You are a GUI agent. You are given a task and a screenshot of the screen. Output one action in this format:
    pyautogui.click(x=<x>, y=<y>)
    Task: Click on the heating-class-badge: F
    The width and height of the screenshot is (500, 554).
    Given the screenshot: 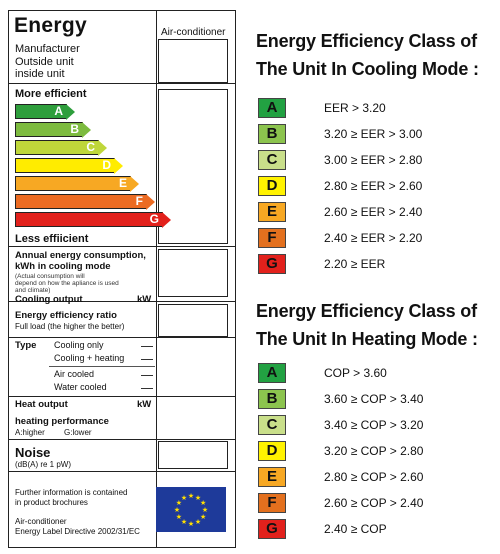 What is the action you would take?
    pyautogui.click(x=272, y=503)
    